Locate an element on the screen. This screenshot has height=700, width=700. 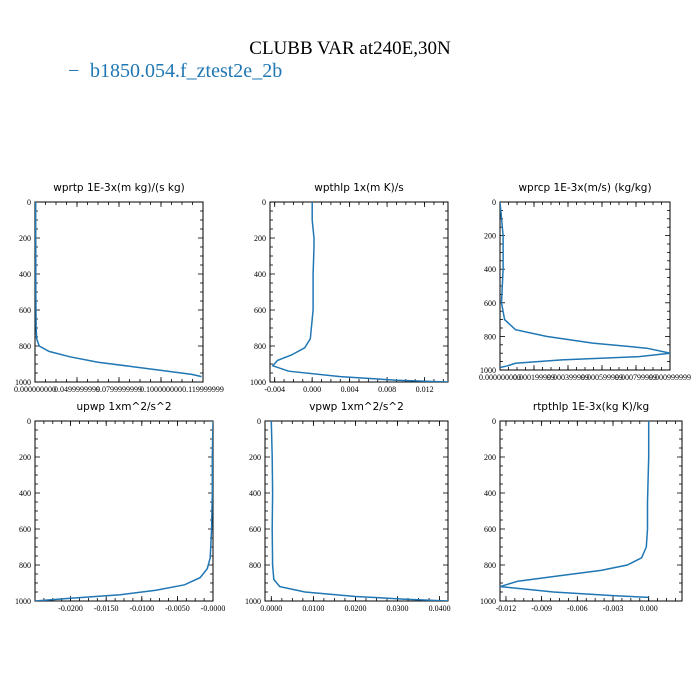
x-tick-label: 0.0300 is located at coordinates (398, 608).